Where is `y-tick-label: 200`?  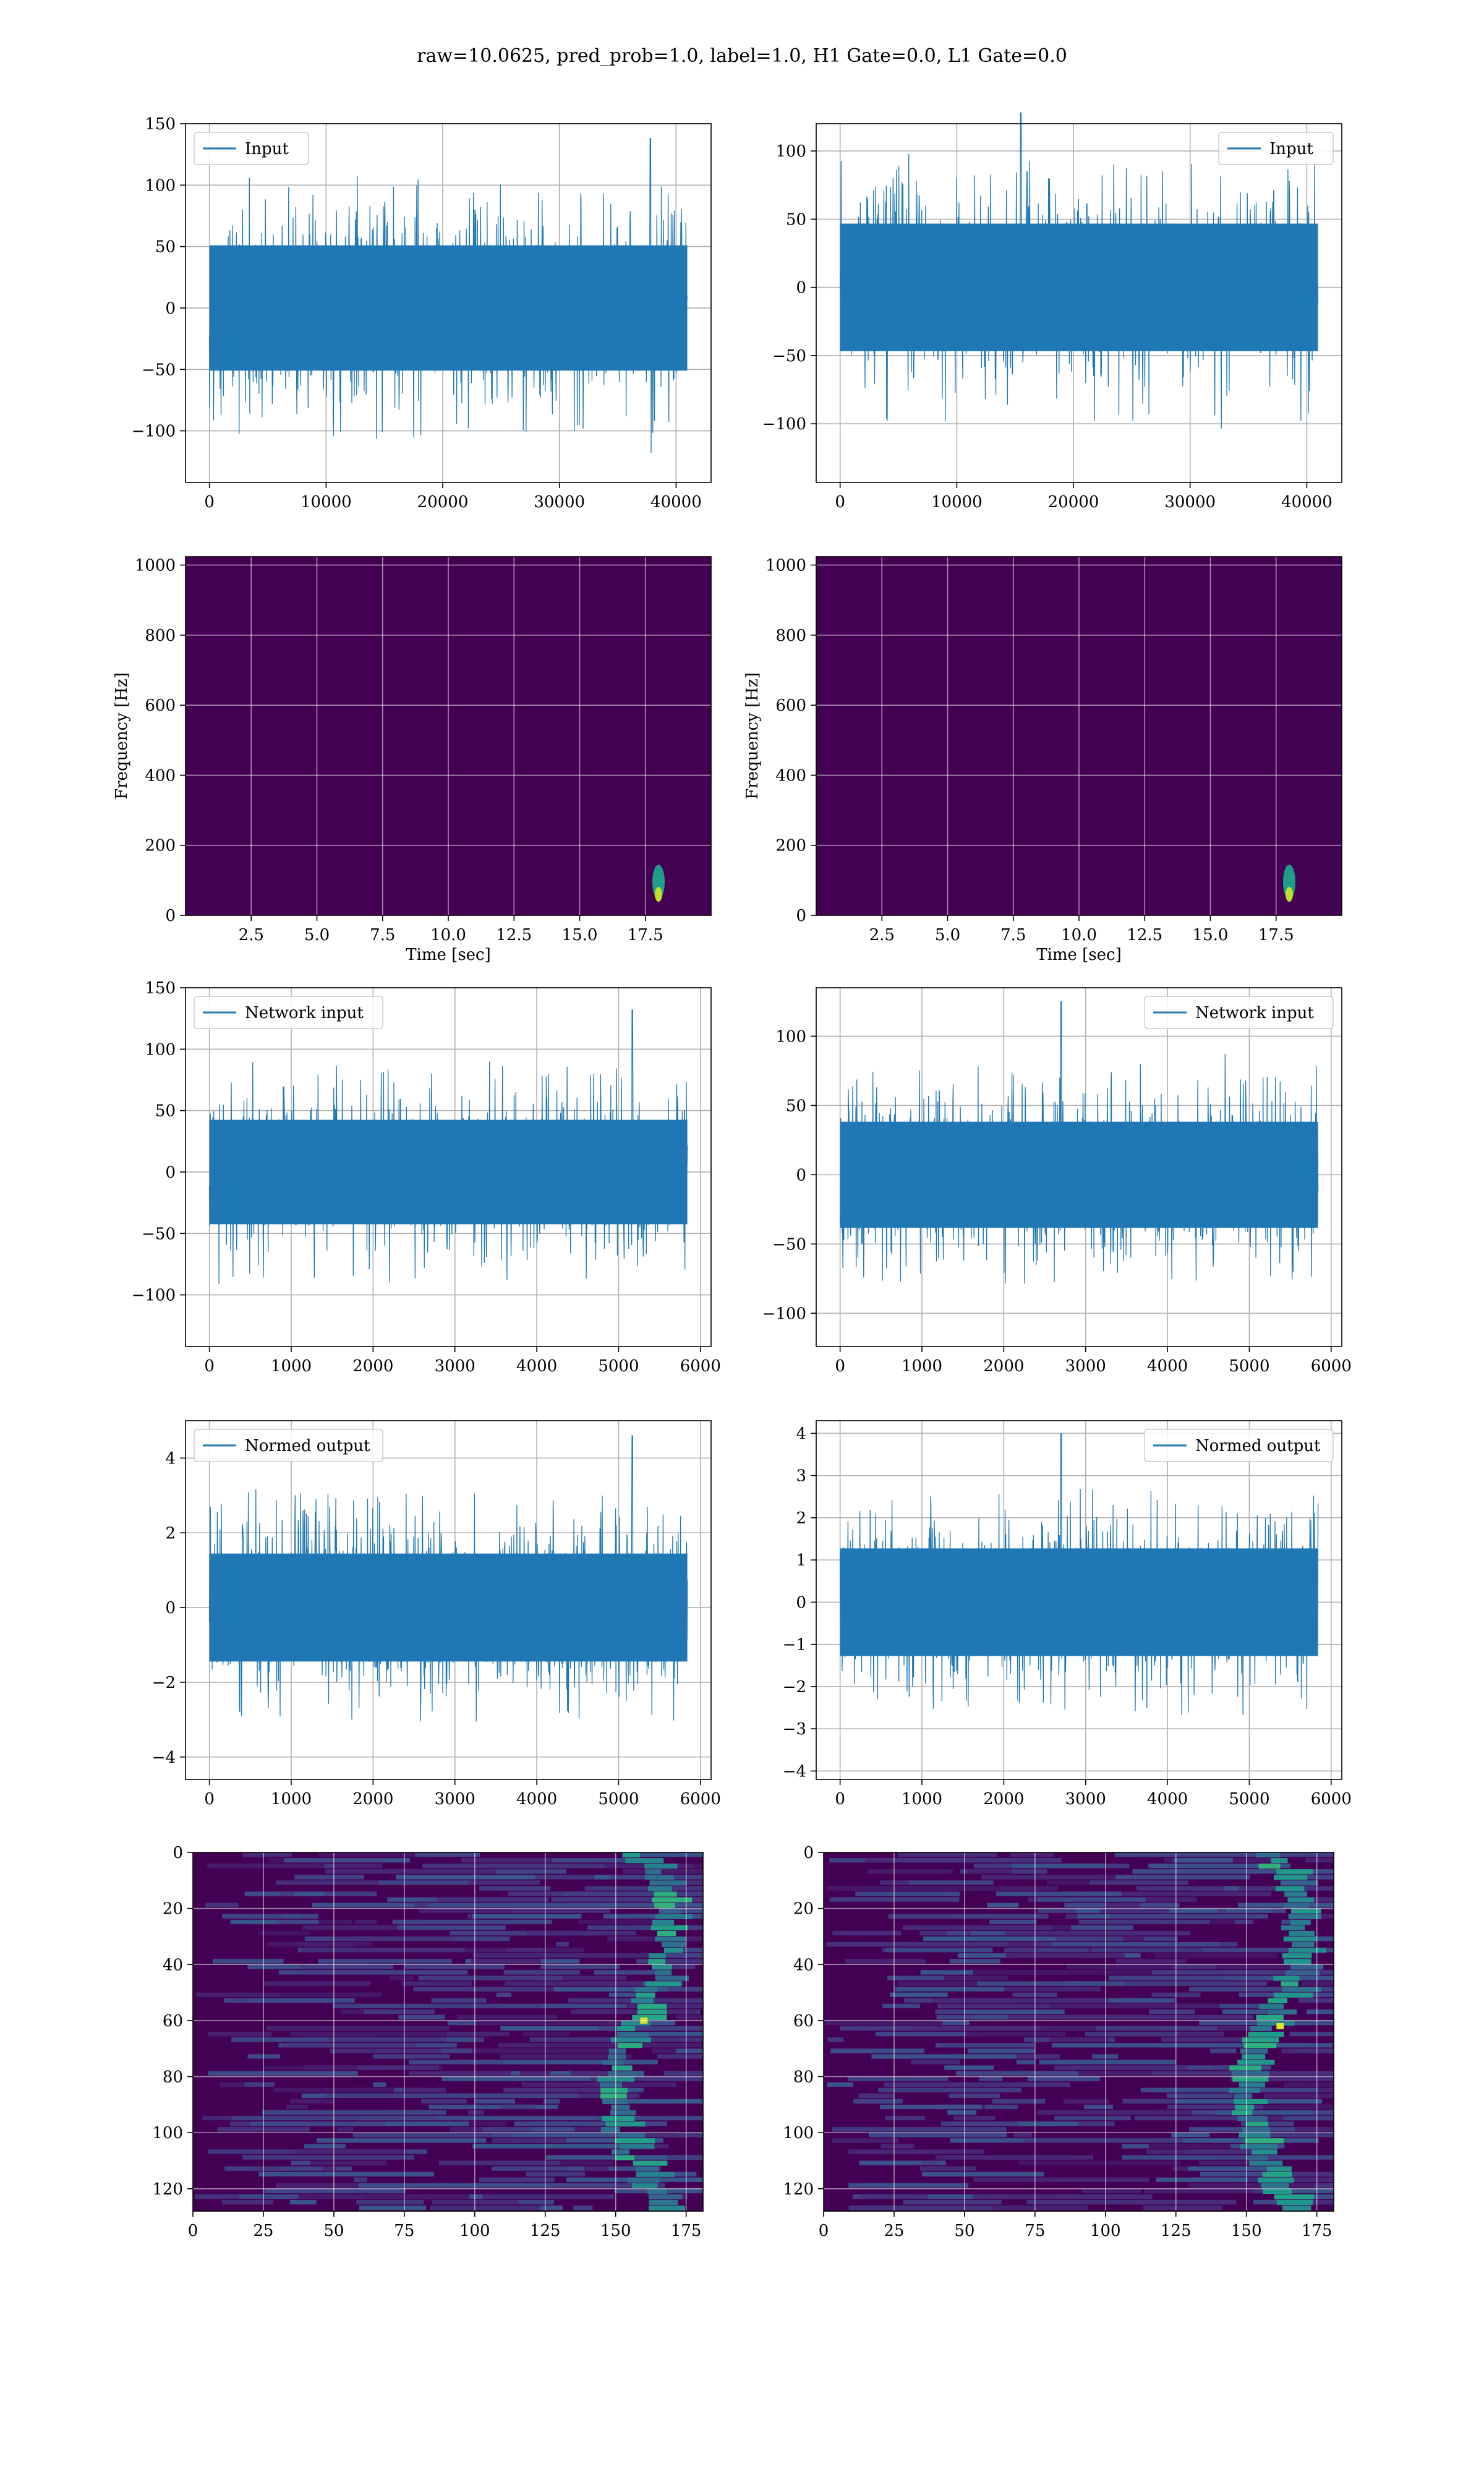
y-tick-label: 200 is located at coordinates (160, 846).